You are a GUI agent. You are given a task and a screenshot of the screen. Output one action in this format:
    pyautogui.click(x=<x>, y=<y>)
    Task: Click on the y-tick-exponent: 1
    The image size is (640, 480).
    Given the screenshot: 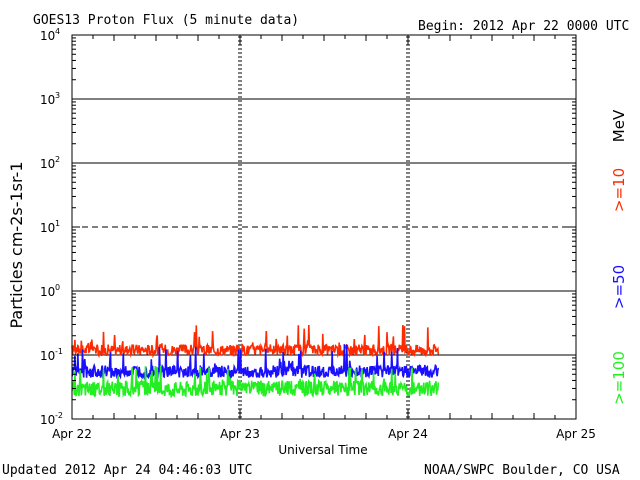 What is the action you would take?
    pyautogui.click(x=57, y=223)
    